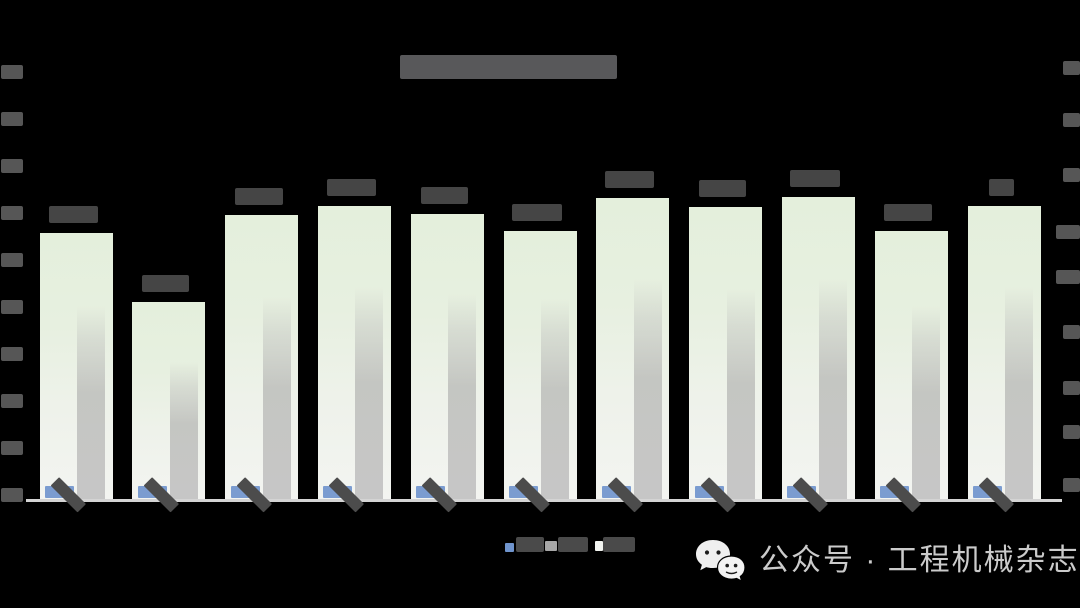 Image resolution: width=1080 pixels, height=608 pixels. Describe the element at coordinates (919, 560) in the screenshot. I see `watermark-text: 公众号 · 工程机械杂志` at that location.